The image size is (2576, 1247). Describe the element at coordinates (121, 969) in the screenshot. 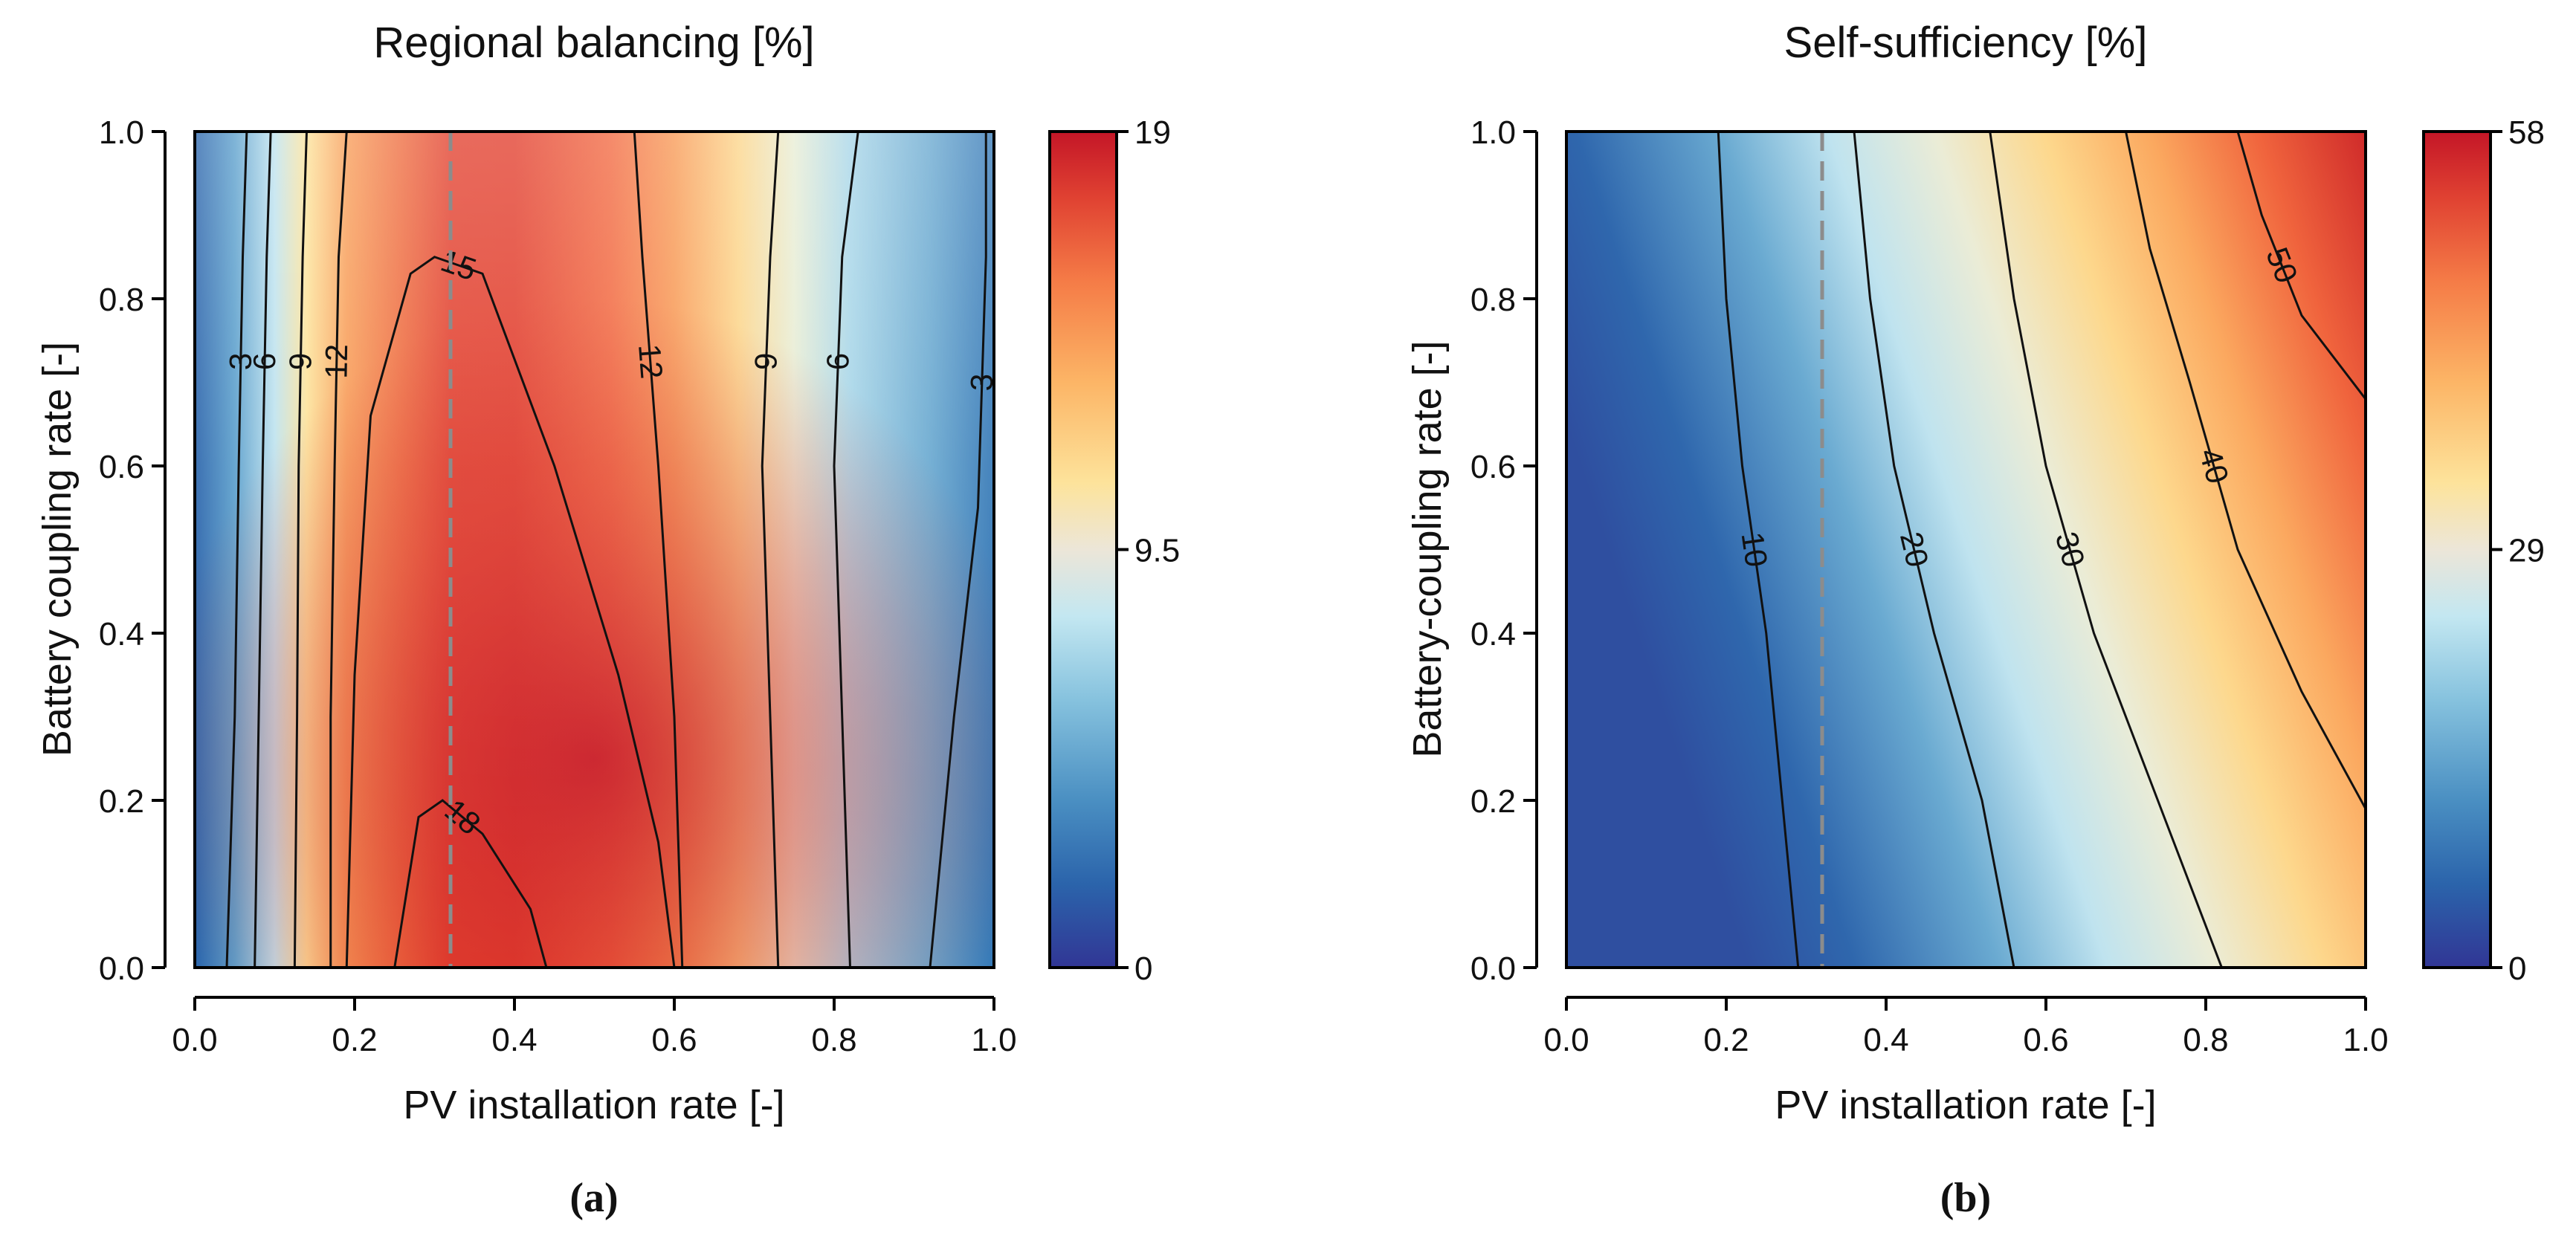

I see `panel-a-y-tick-label: 0.0` at that location.